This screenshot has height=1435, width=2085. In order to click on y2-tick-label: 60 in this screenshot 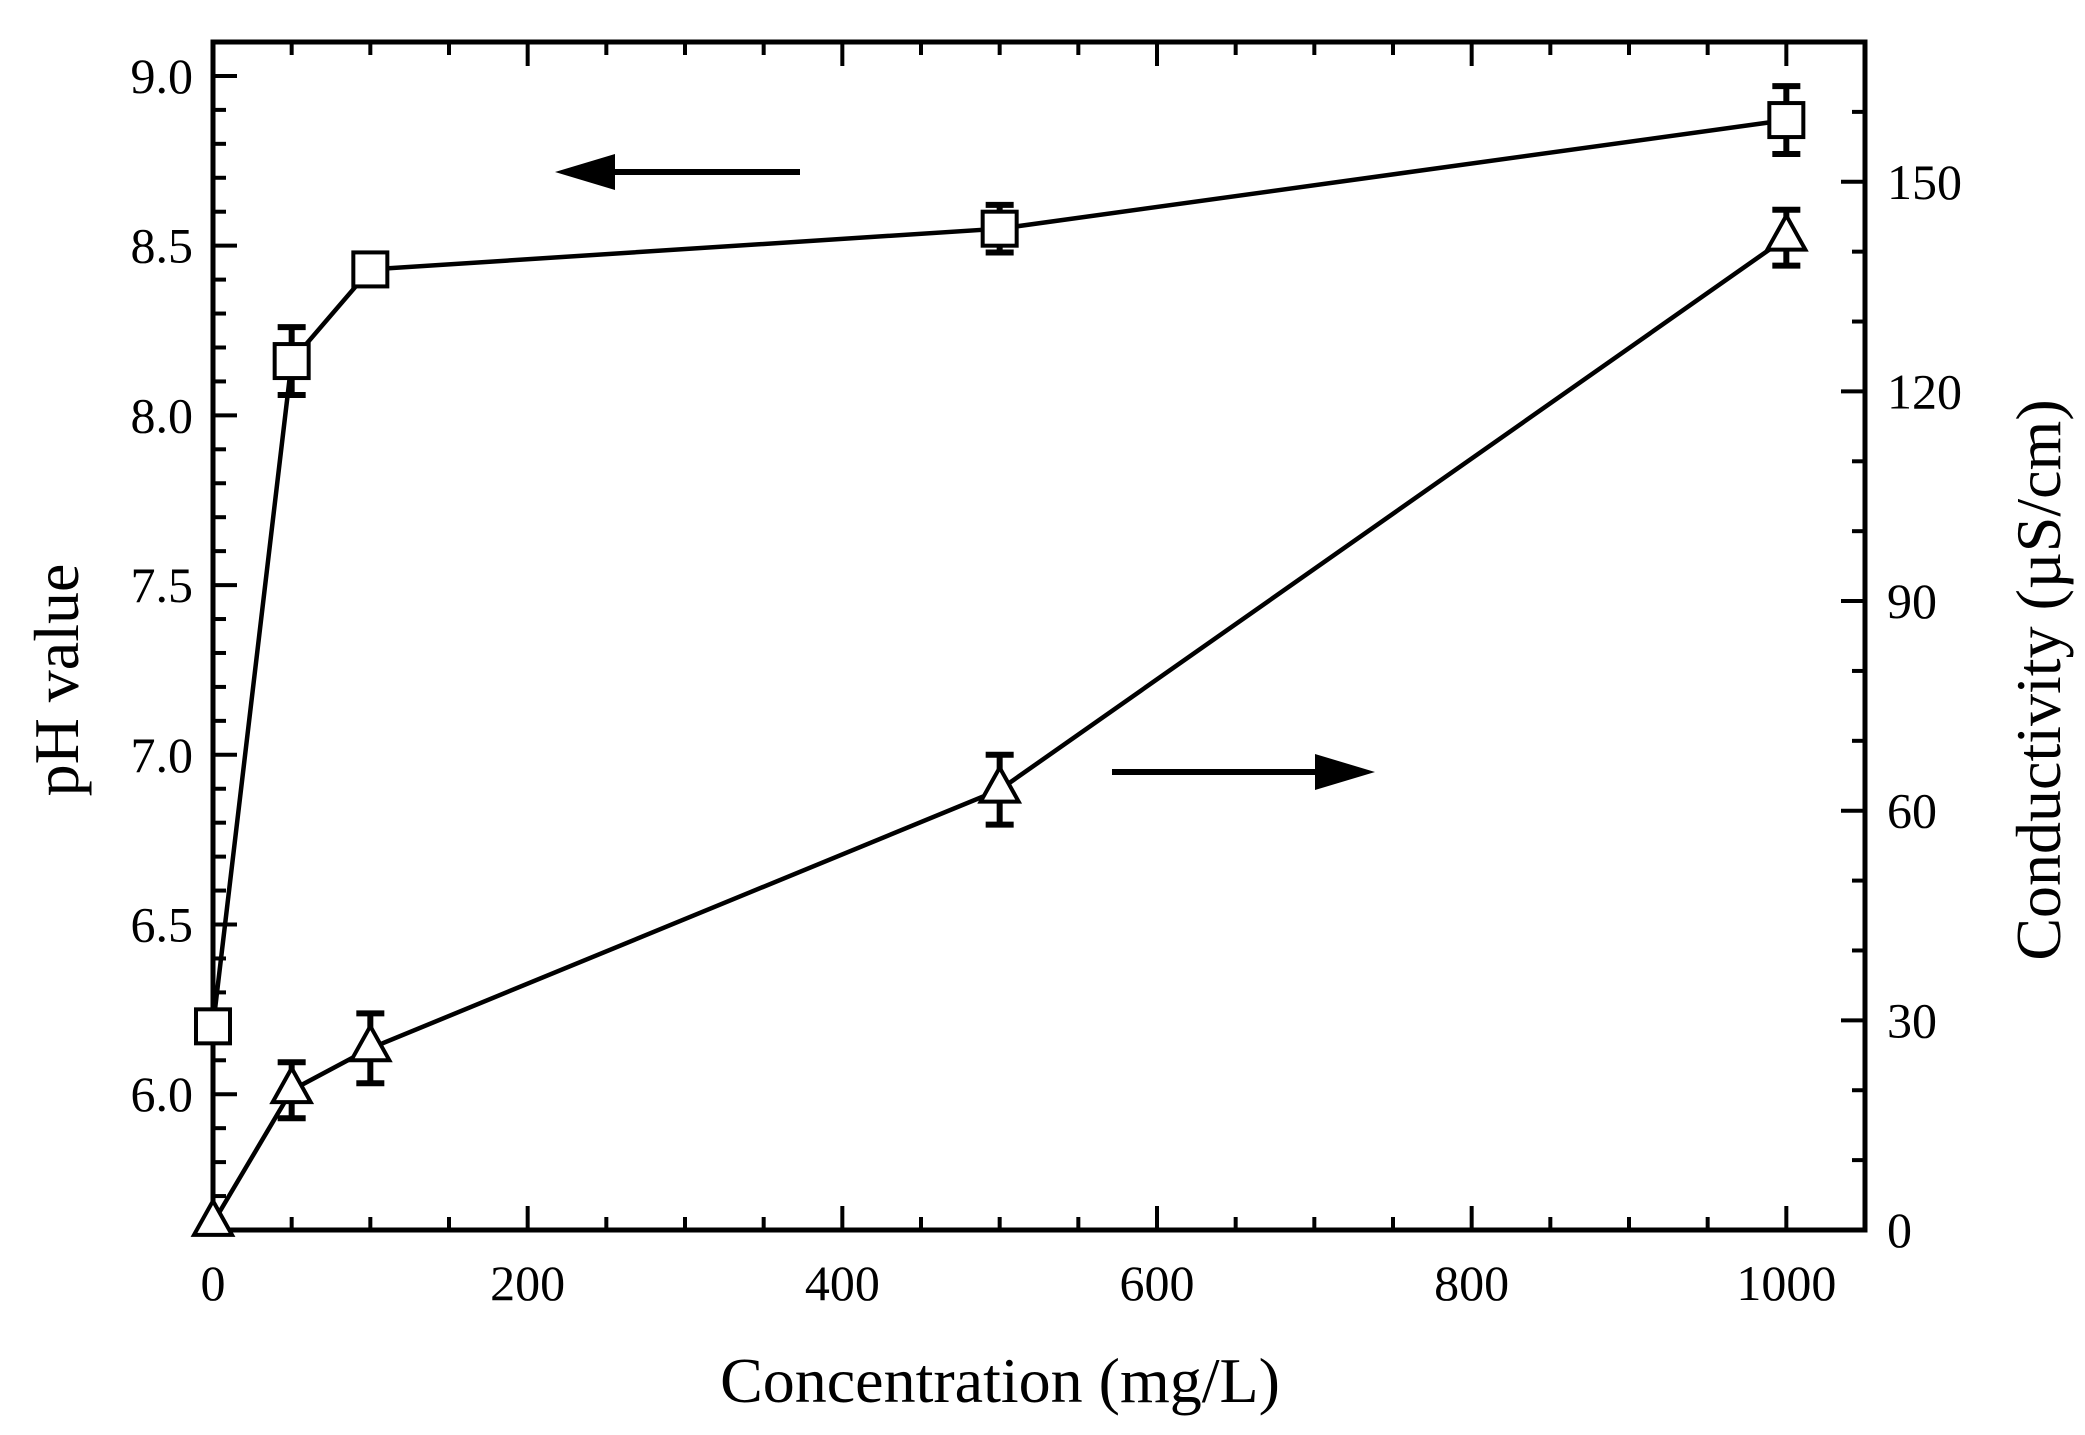, I will do `click(1912, 811)`.